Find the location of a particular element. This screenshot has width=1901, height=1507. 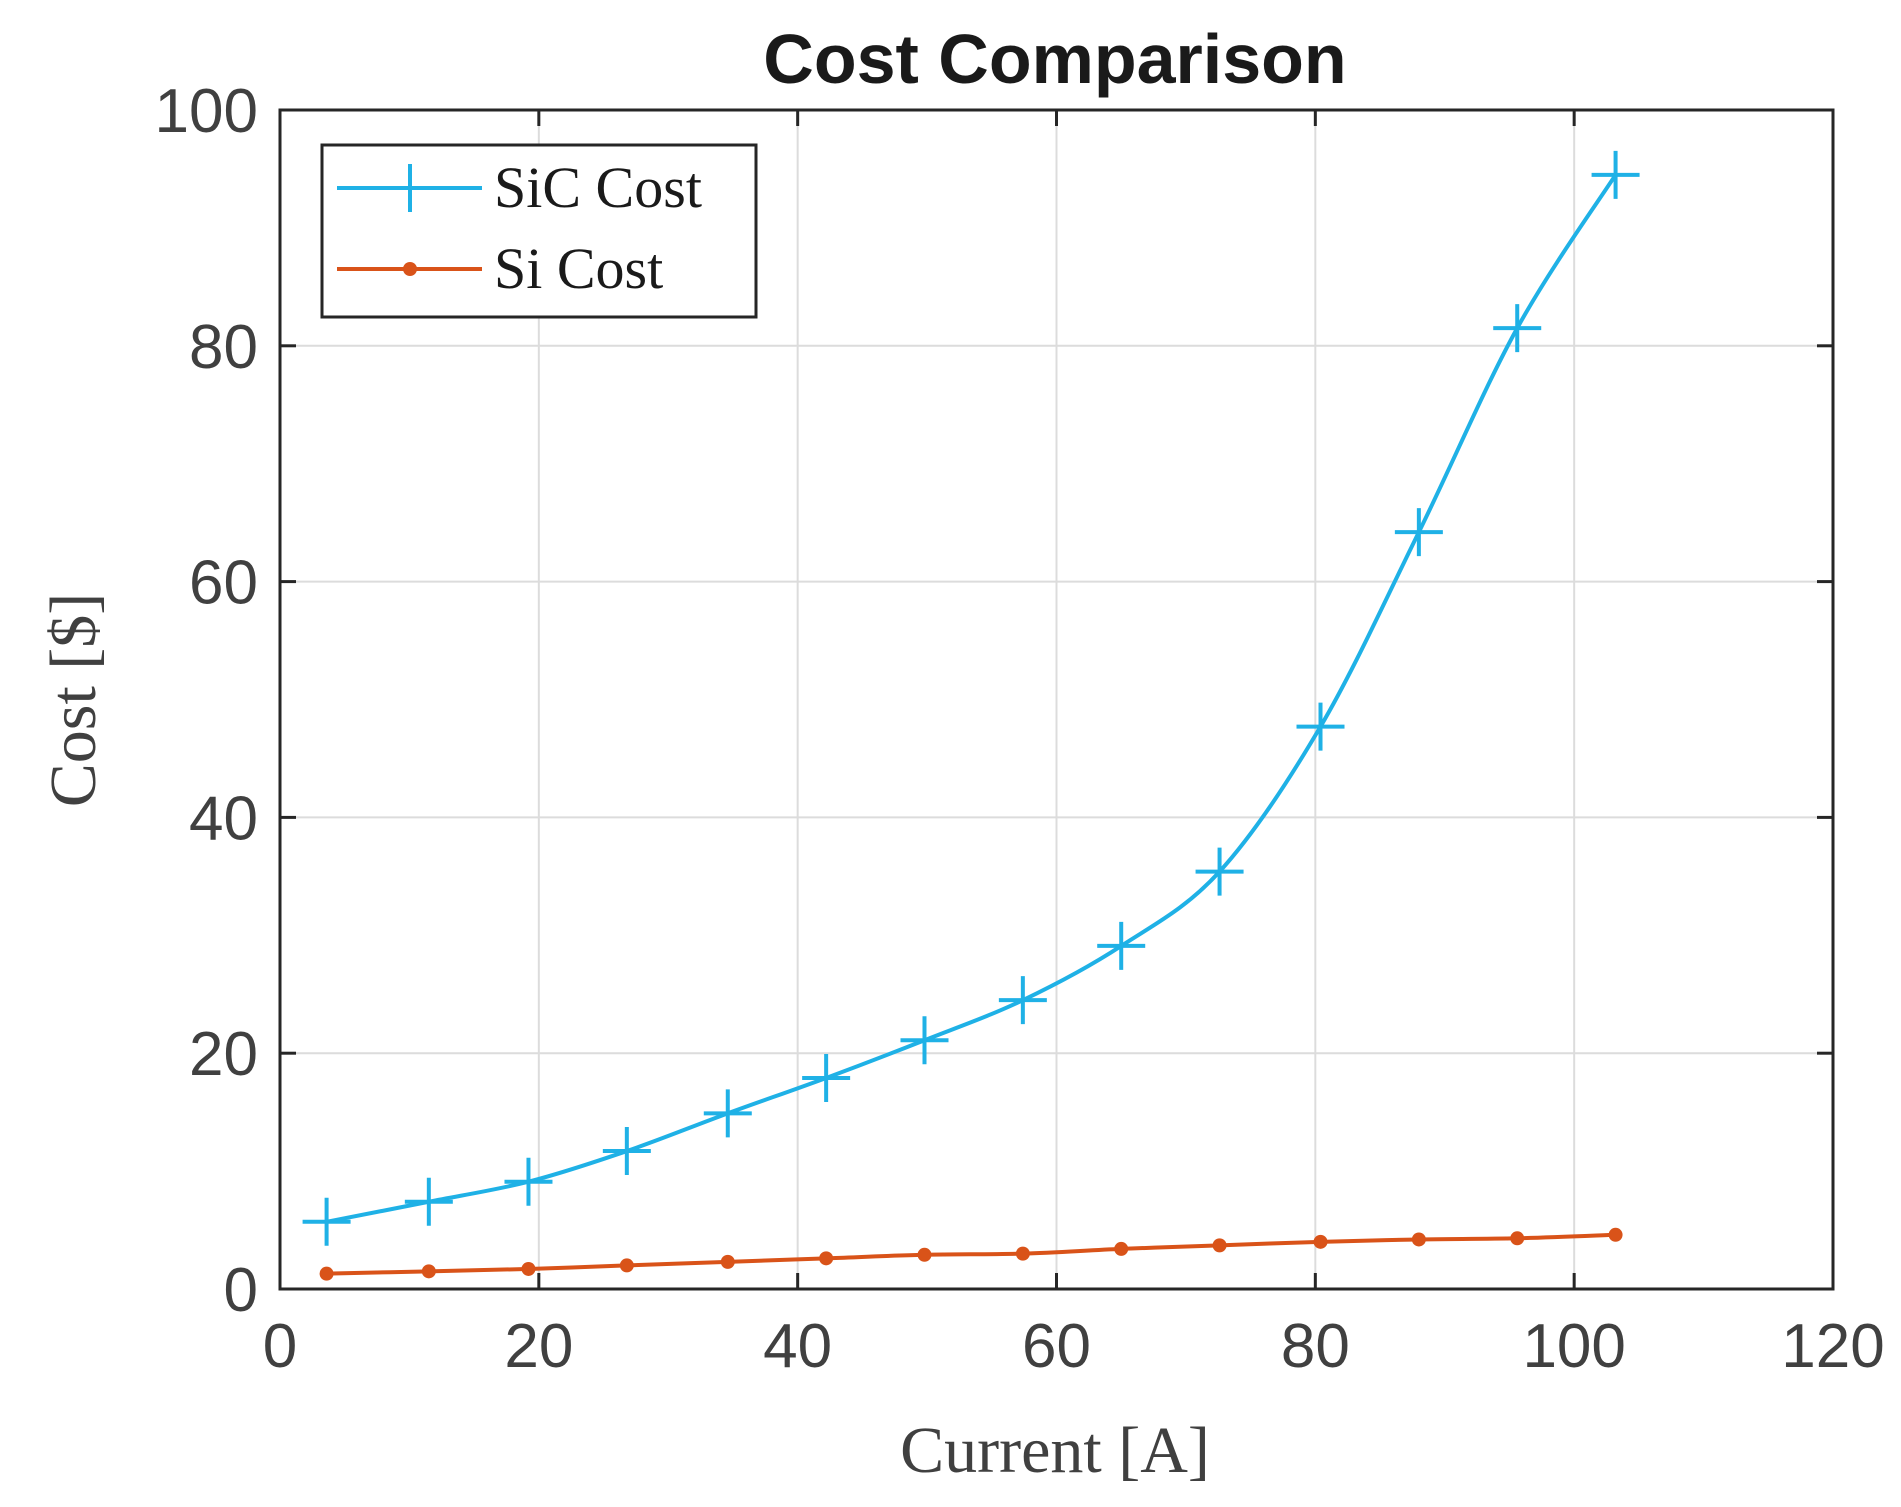

legend-item-si-cost: Si Cost is located at coordinates (500, 268).